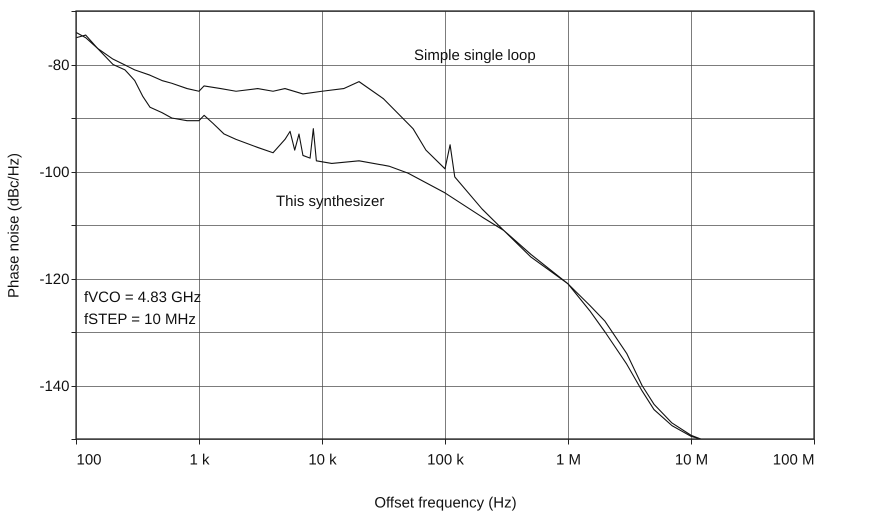 This screenshot has height=524, width=894. I want to click on x-tick-label: 1 k, so click(199, 460).